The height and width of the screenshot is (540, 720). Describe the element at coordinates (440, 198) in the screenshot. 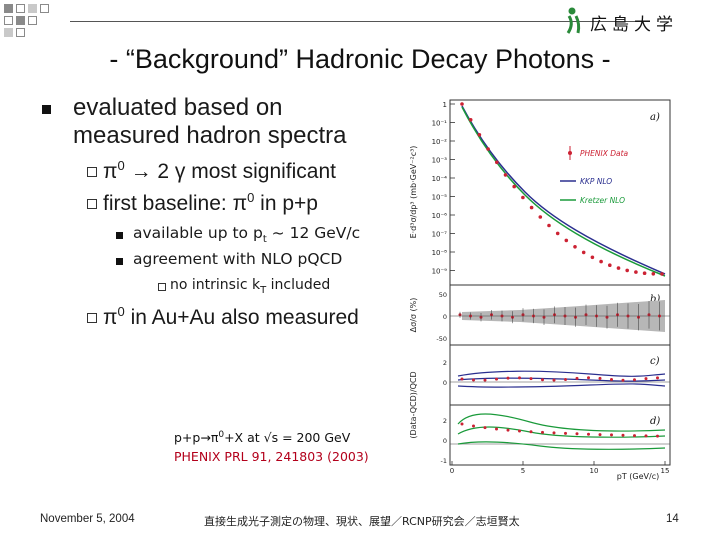

I see `y-tick-label: 10⁻⁵` at that location.